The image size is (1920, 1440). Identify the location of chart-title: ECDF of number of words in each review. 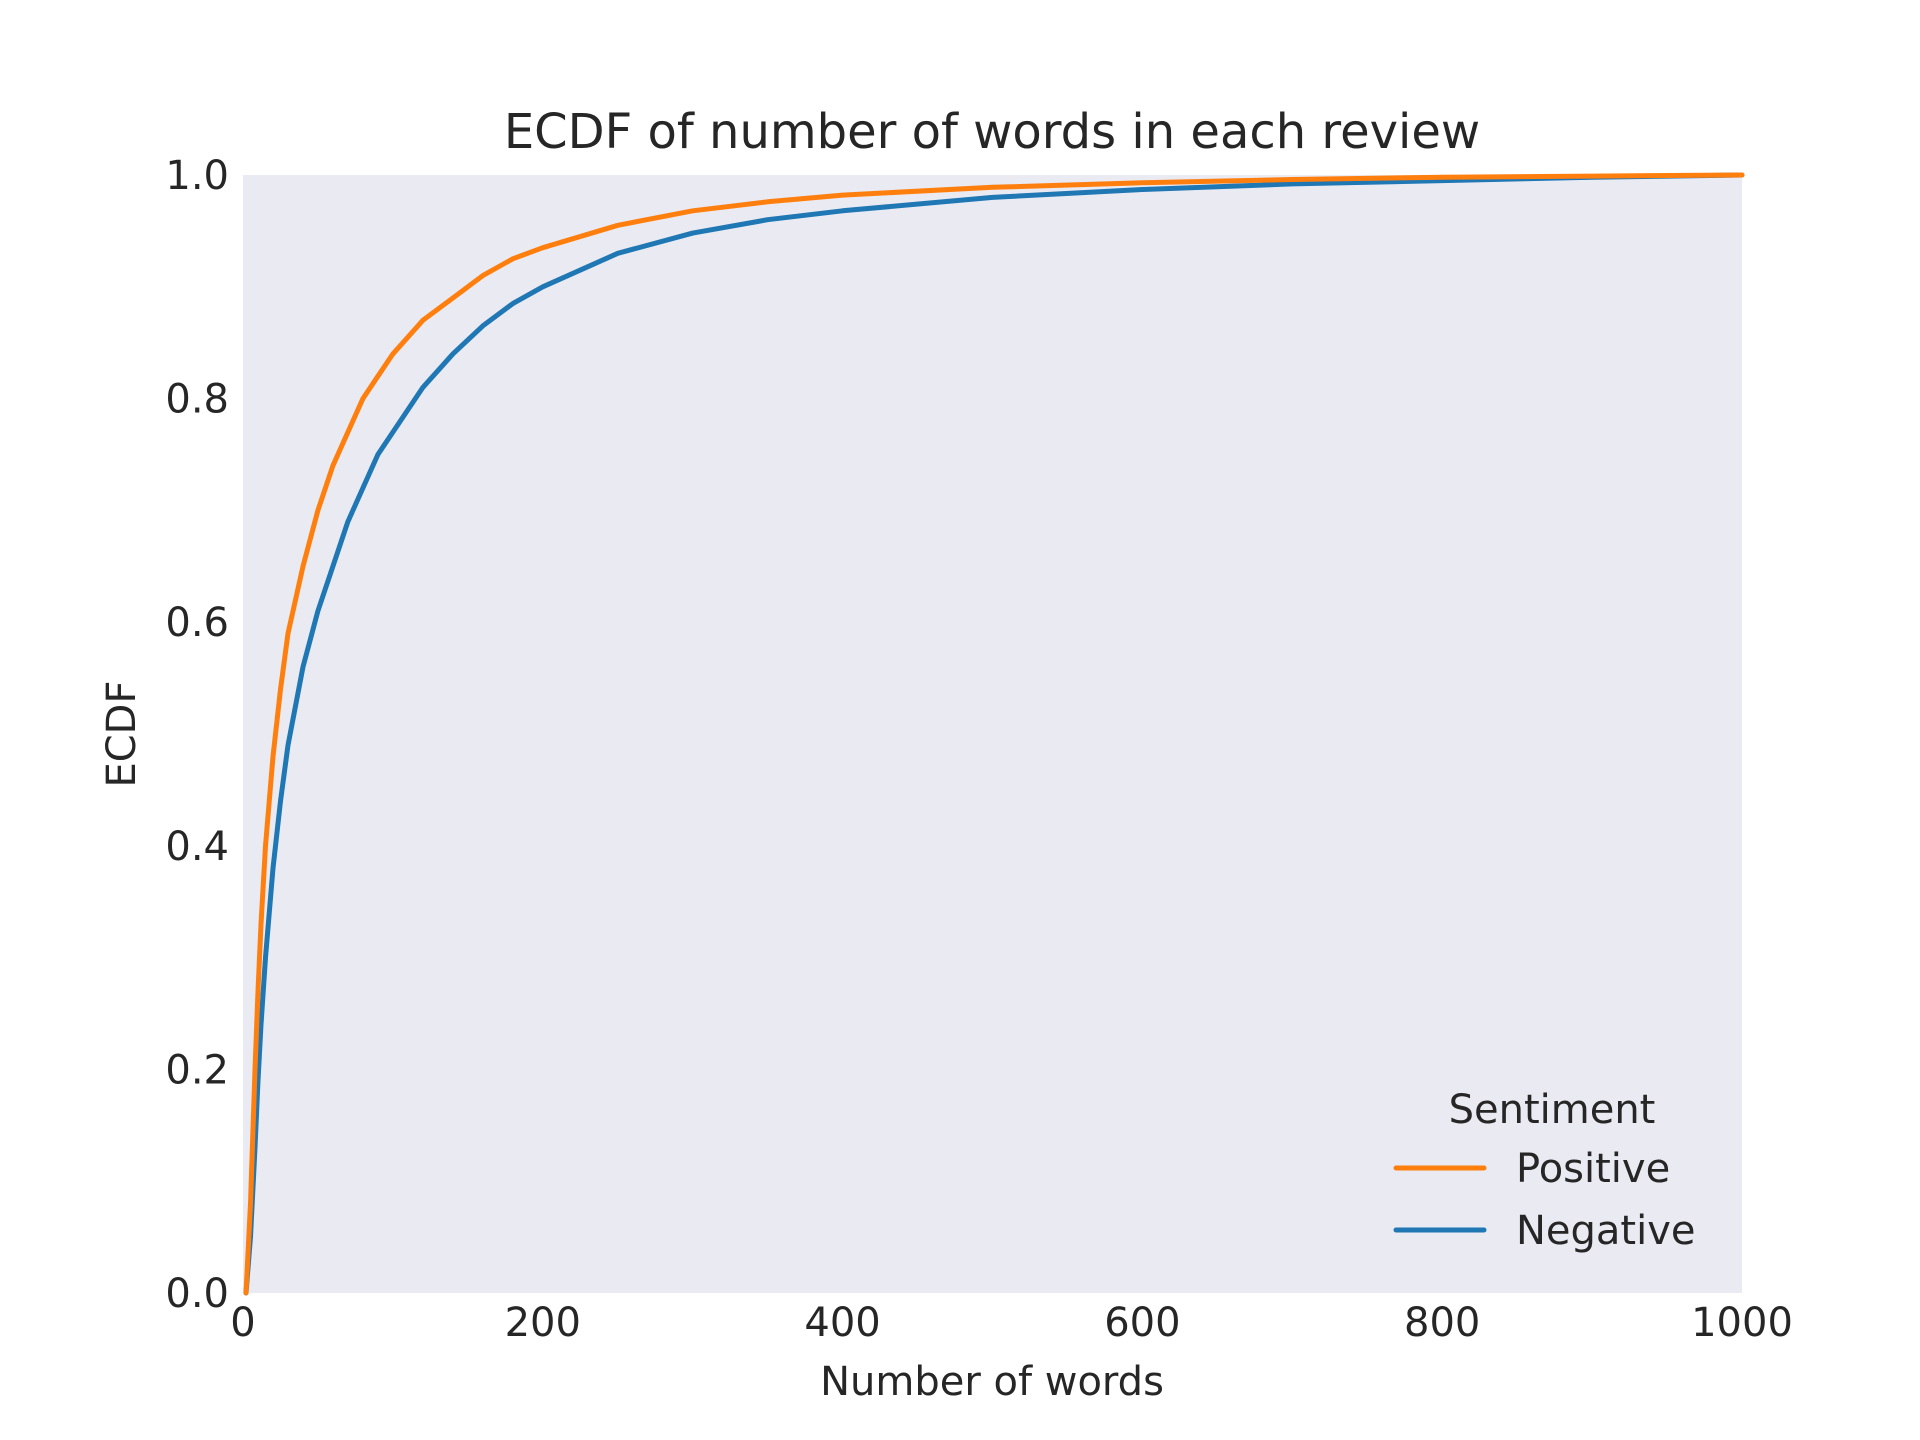
(992, 132).